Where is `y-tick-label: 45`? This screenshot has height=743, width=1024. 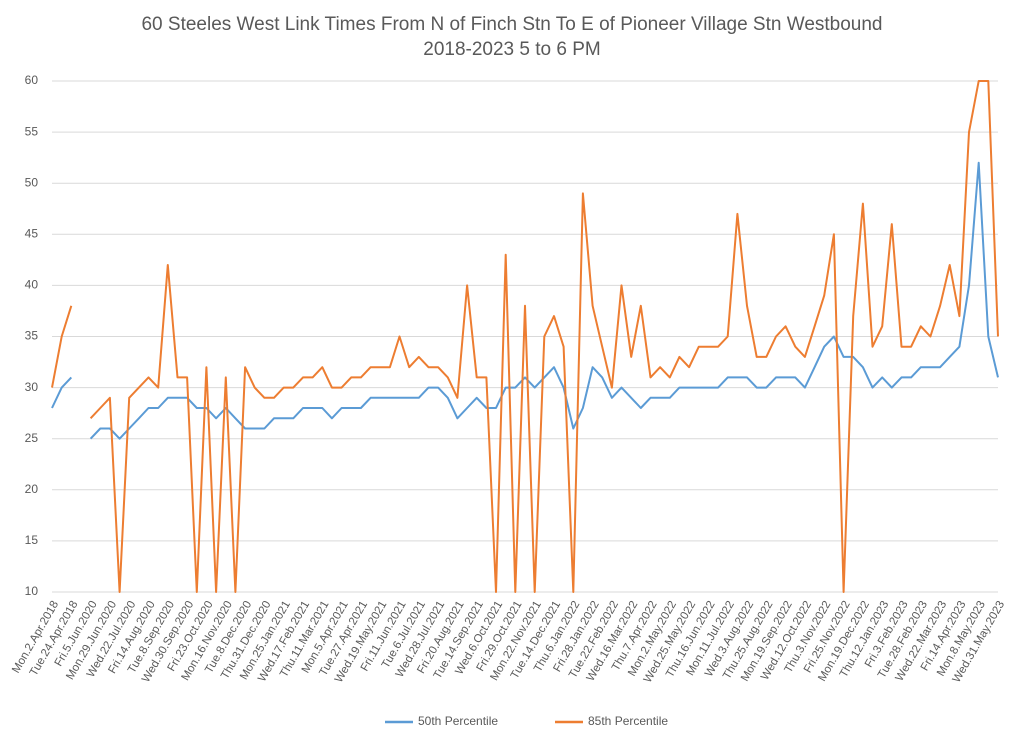 y-tick-label: 45 is located at coordinates (32, 233).